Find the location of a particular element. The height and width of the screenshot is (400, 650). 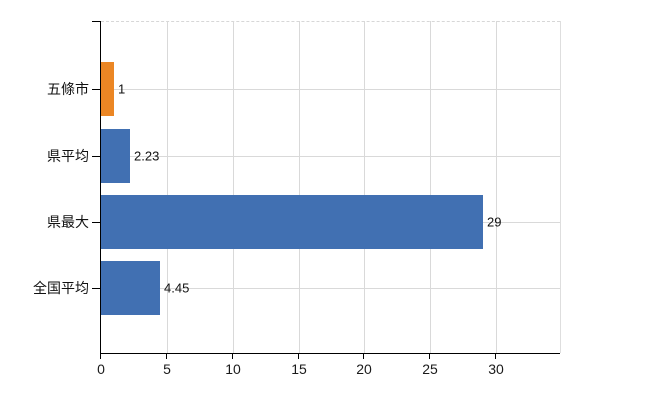

x-tick-label: 10 is located at coordinates (233, 369).